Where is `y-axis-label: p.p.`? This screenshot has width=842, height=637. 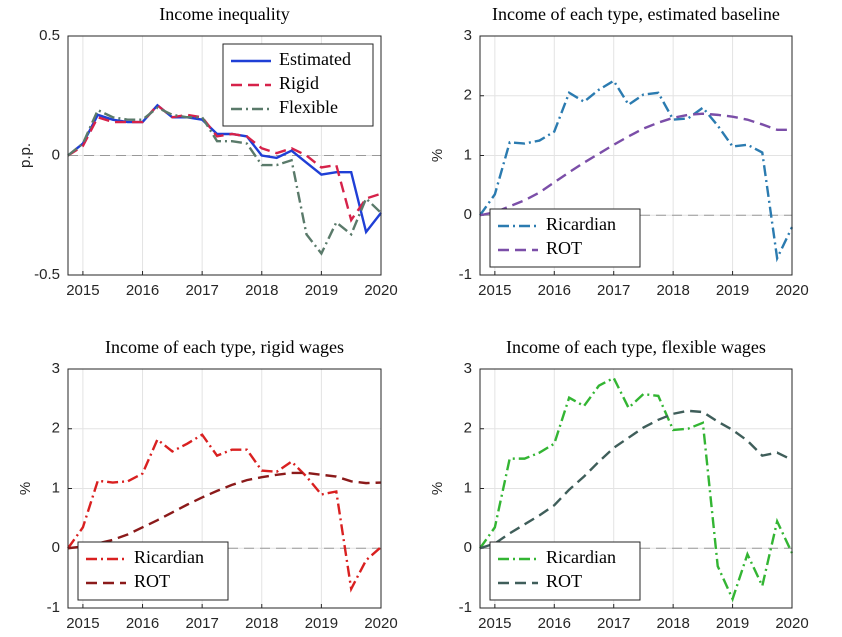
y-axis-label: p.p. is located at coordinates (25, 155).